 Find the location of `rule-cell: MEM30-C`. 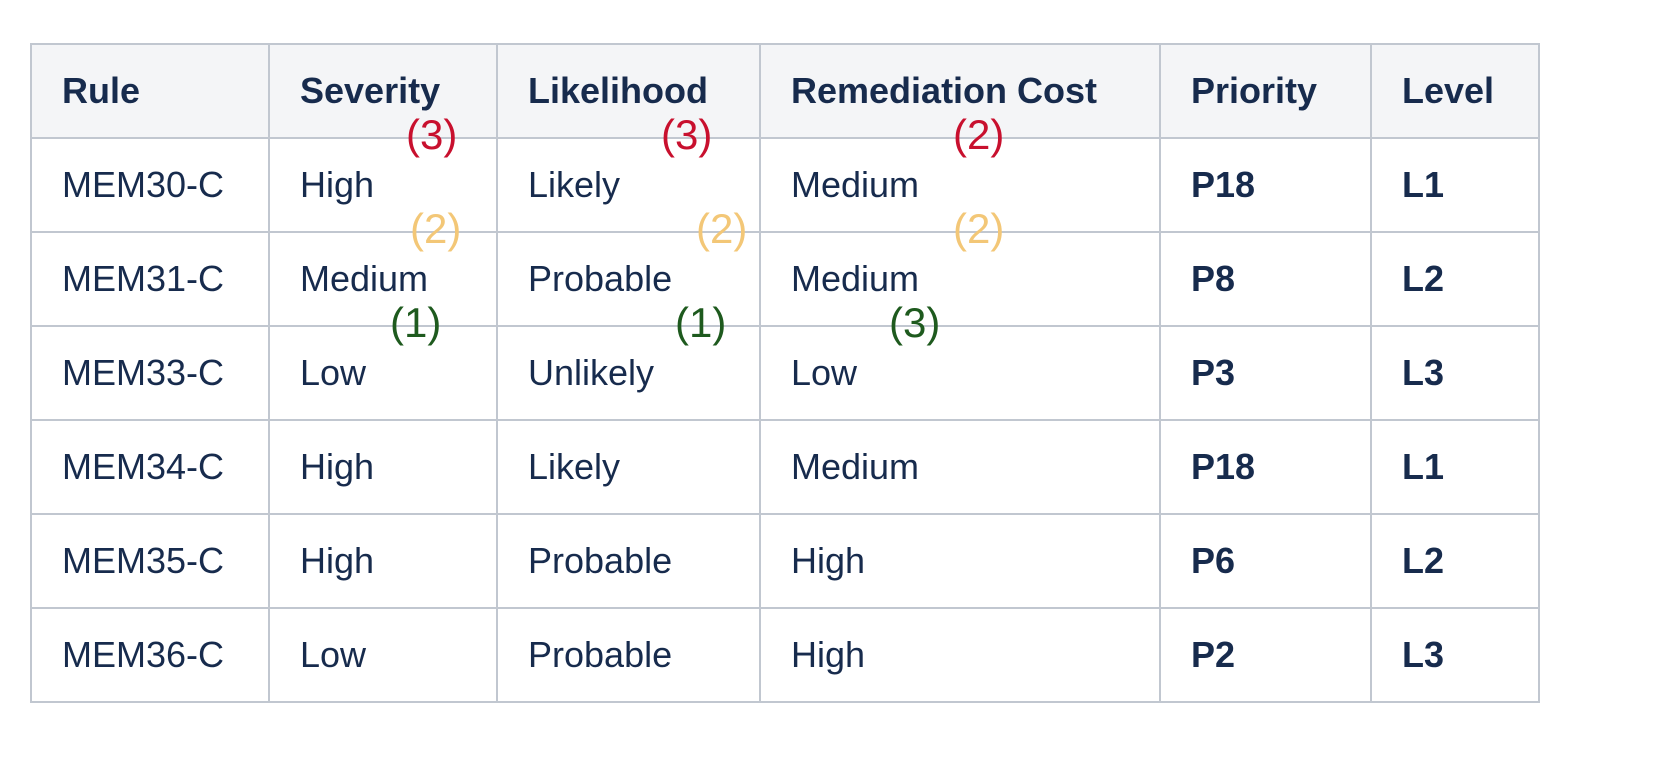

rule-cell: MEM30-C is located at coordinates (150, 185).